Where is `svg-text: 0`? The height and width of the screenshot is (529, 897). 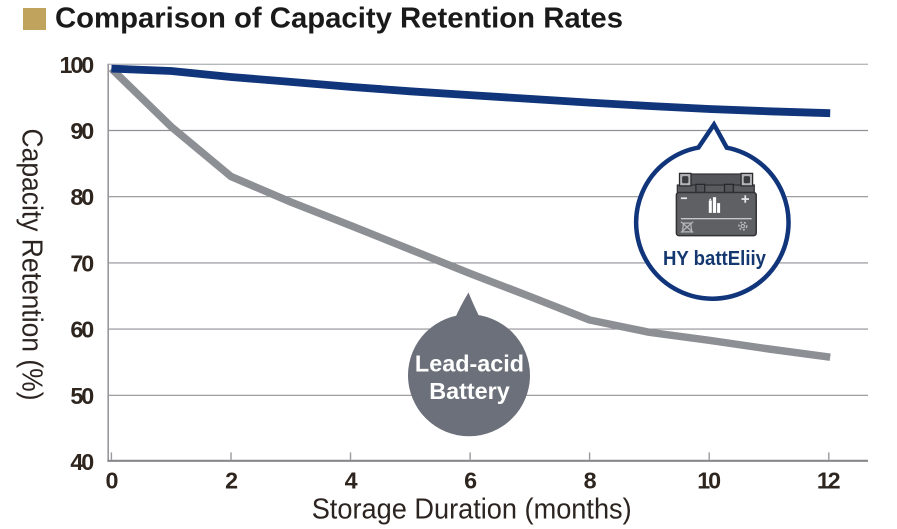 svg-text: 0 is located at coordinates (111, 481).